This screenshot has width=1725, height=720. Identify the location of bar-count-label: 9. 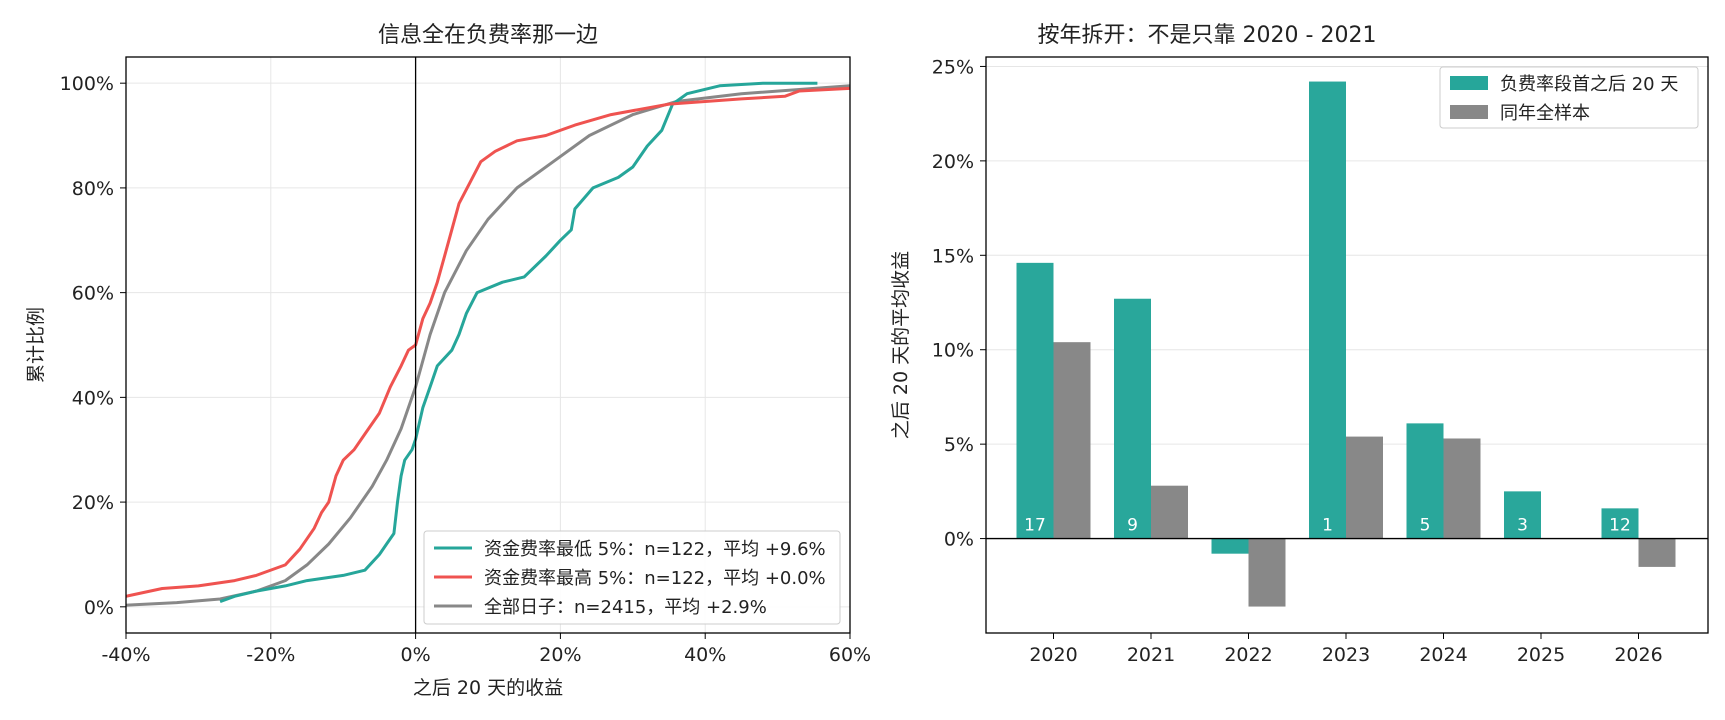
(1132, 526).